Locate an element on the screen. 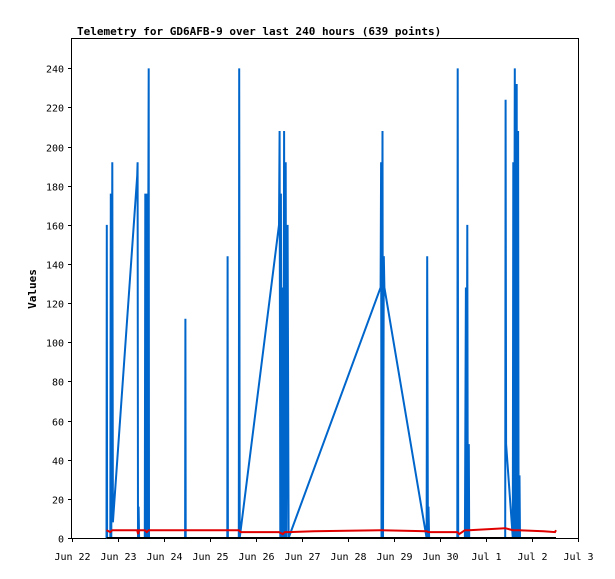  x-tick-label: Jun 28 is located at coordinates (348, 557).